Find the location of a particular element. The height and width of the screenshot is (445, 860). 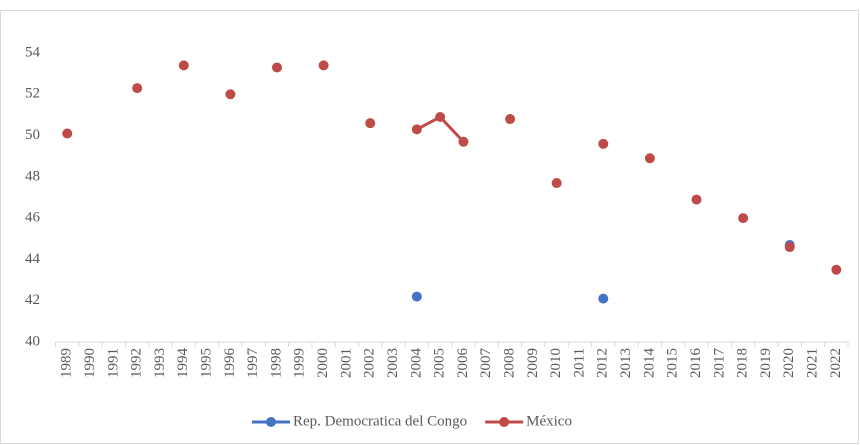

x-tick-label: 1999 is located at coordinates (300, 363).